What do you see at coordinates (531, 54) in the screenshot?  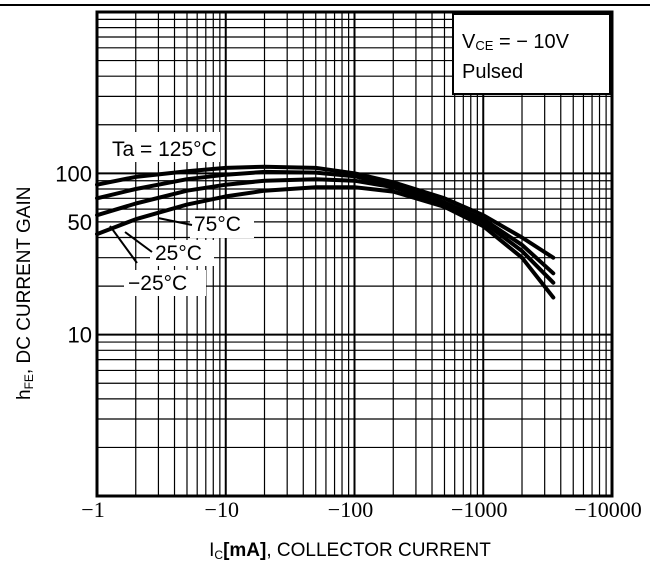 I see `conditions-box: VCE = − 10V Pulsed` at bounding box center [531, 54].